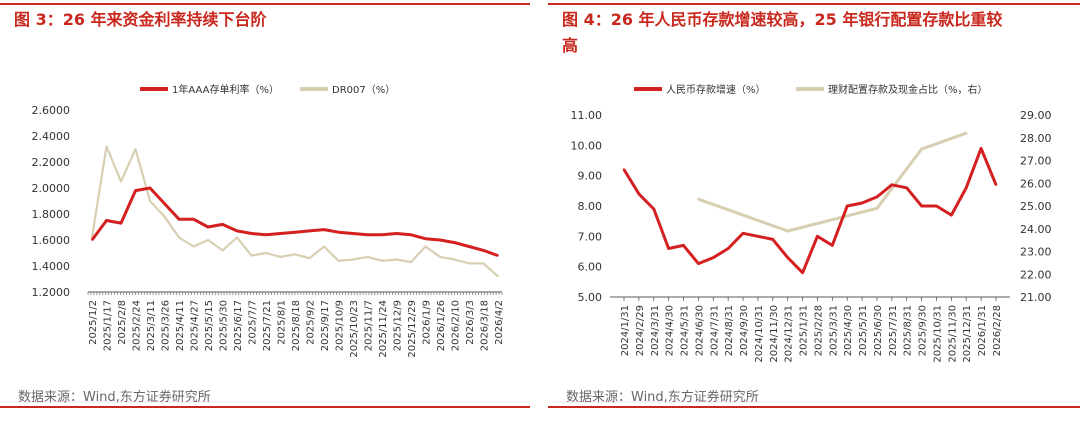 This screenshot has width=1080, height=421. What do you see at coordinates (818, 330) in the screenshot?
I see `x-tick-label: 2025/2/28` at bounding box center [818, 330].